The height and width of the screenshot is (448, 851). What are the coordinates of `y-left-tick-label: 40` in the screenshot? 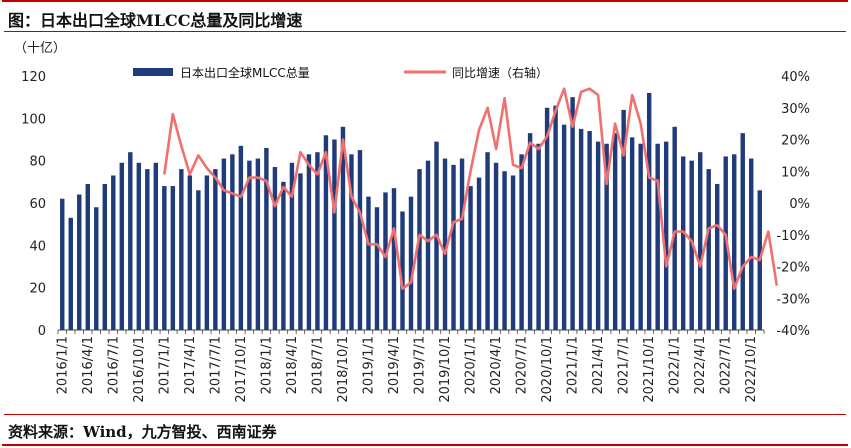 It's located at (37, 246).